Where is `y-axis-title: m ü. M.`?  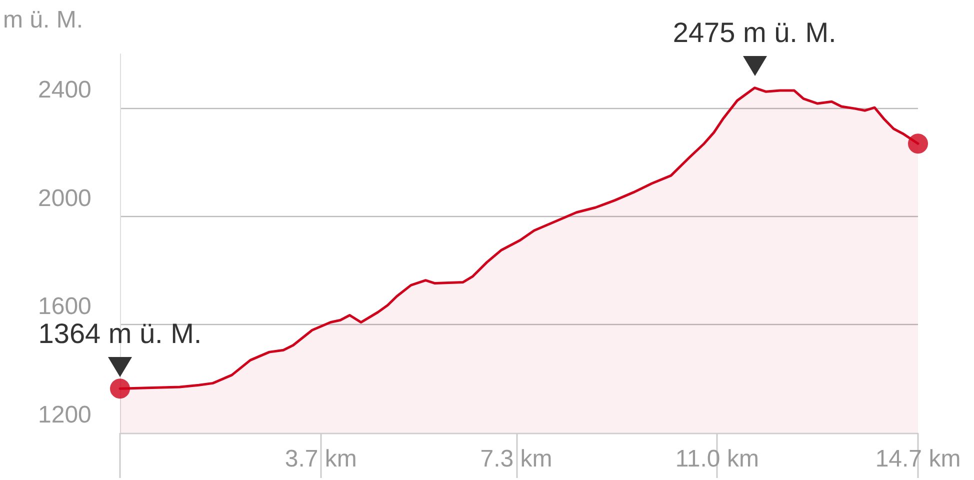
y-axis-title: m ü. M. is located at coordinates (43, 20).